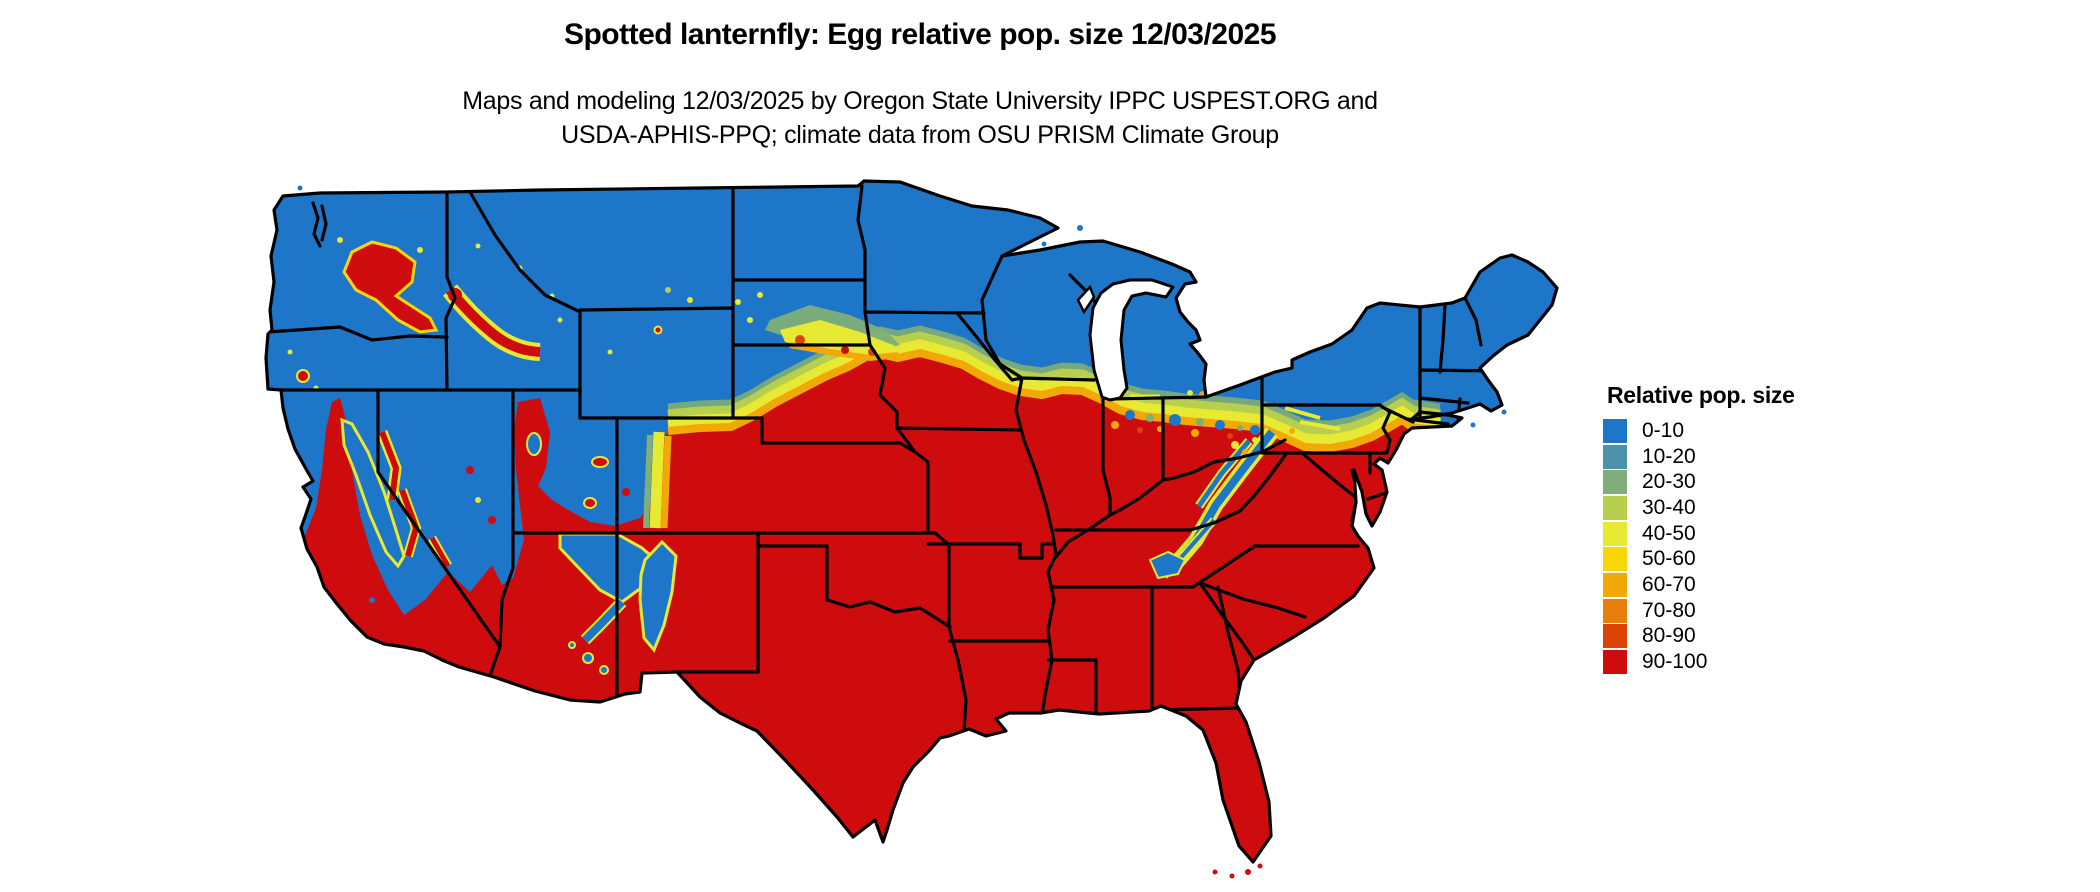 This screenshot has width=2100, height=892. What do you see at coordinates (1699, 534) in the screenshot?
I see `legend-item-40-50: 40-50` at bounding box center [1699, 534].